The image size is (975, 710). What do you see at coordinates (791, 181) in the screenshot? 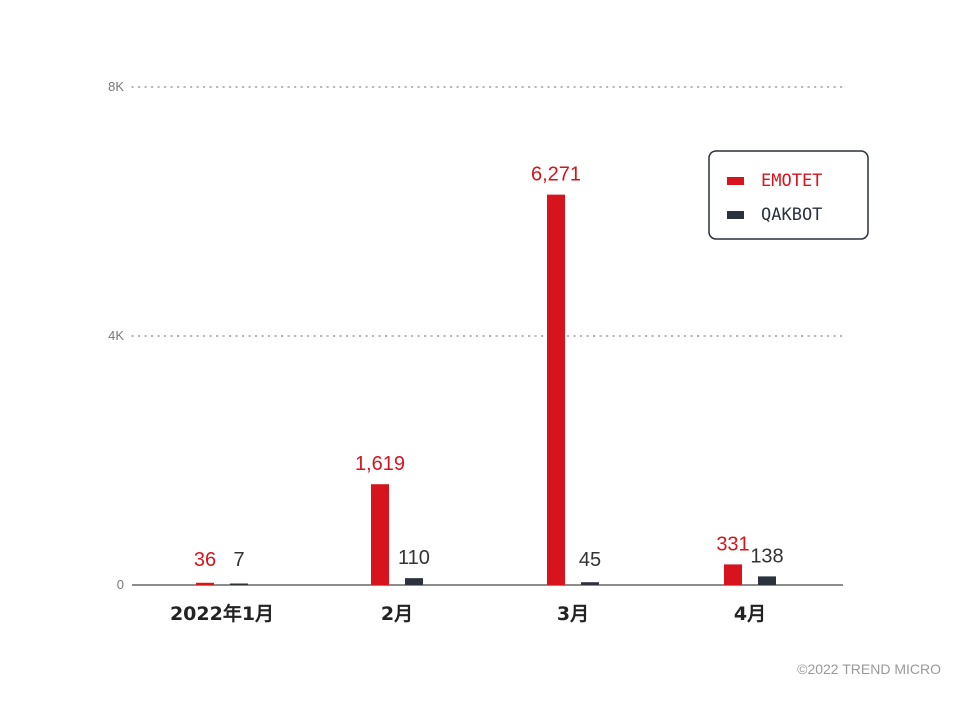
I see `legend-label-emotet: EMOTET` at bounding box center [791, 181].